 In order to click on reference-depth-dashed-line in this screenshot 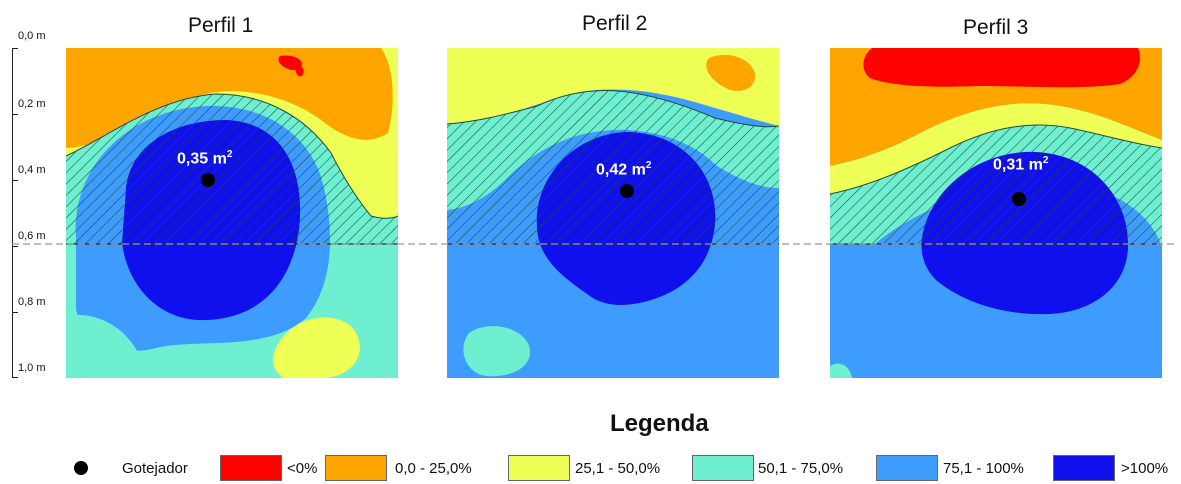, I will do `click(594, 244)`.